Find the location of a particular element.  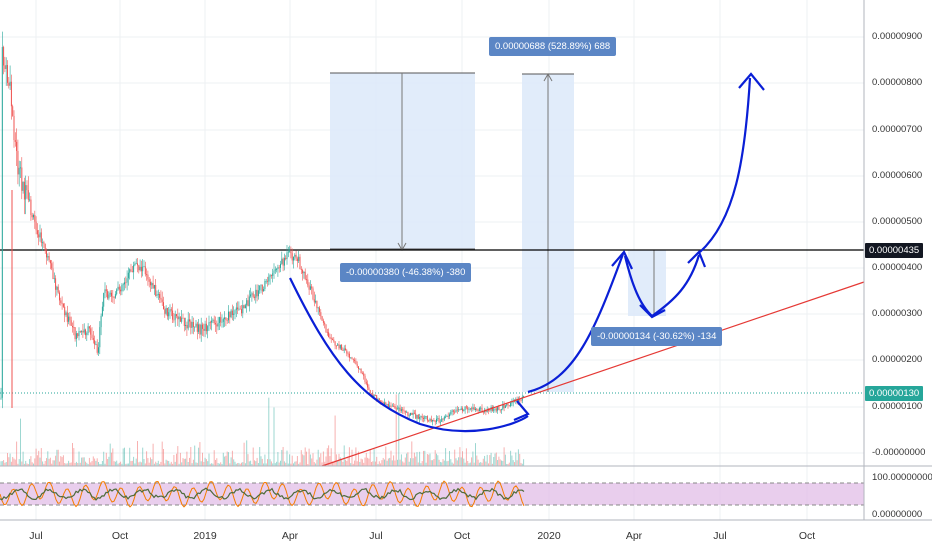

price-tick: 0.00000400 is located at coordinates (897, 267).